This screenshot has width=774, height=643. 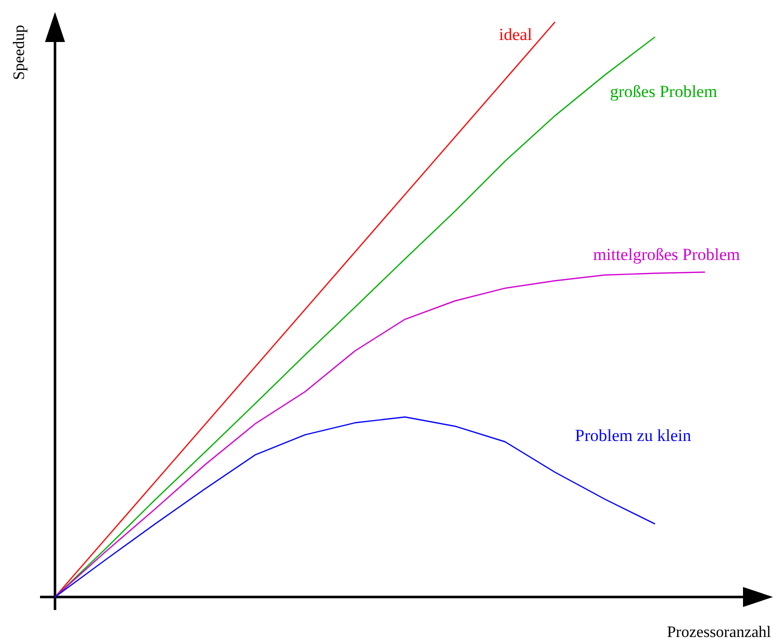 I want to click on y-axis-title: Speedup, so click(x=19, y=52).